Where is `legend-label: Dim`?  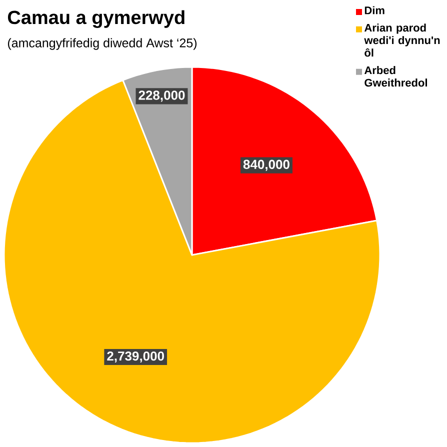
legend-label: Dim is located at coordinates (374, 10).